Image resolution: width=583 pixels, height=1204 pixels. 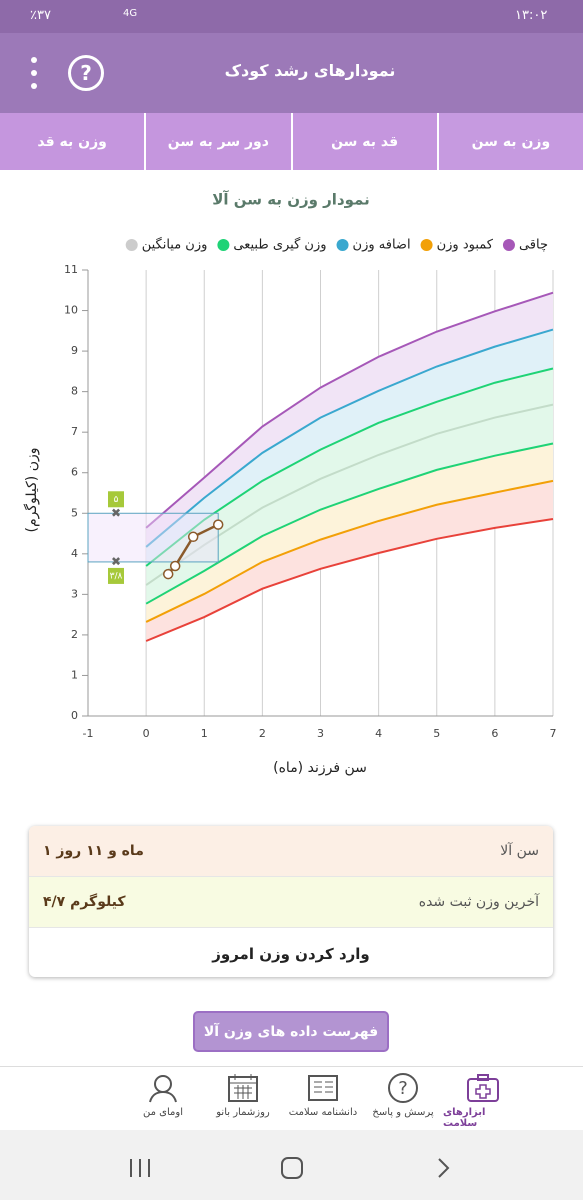 What do you see at coordinates (382, 245) in the screenshot?
I see `legend-label: اضافه وزن` at bounding box center [382, 245].